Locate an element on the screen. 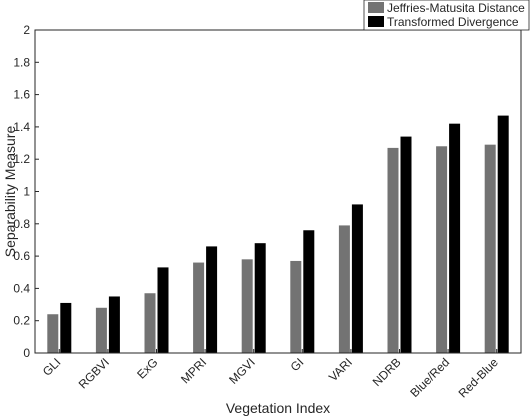 The image size is (531, 419). y-axis-label: Separability Measure is located at coordinates (10, 192).